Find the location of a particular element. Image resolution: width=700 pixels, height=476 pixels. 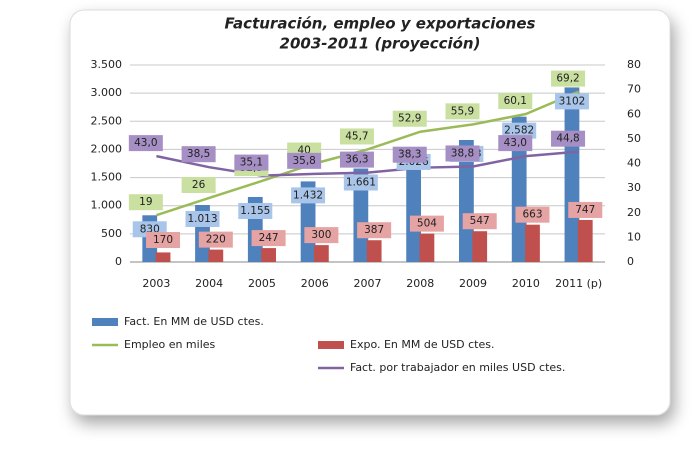

data-label: 38,5 is located at coordinates (198, 154).